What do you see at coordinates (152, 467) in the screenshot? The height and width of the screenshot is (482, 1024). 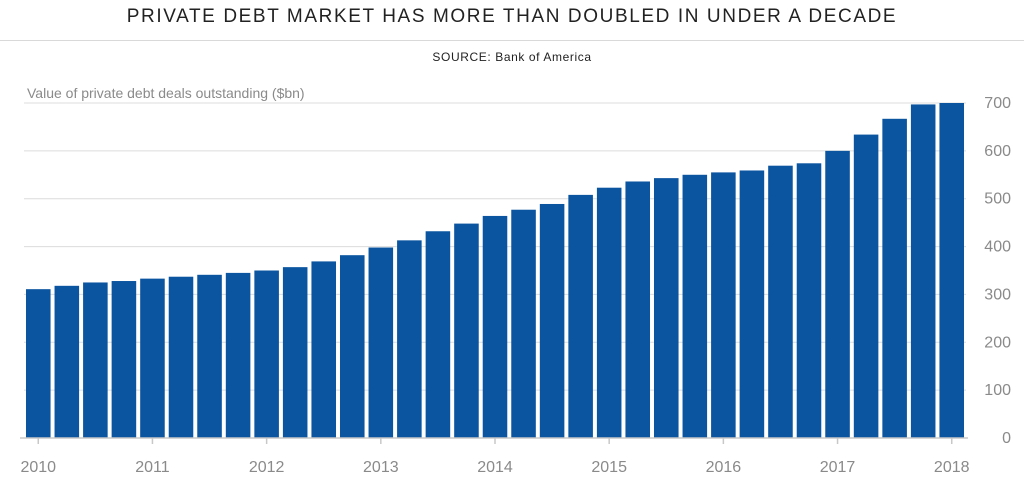 I see `x-tick-label: 2011` at bounding box center [152, 467].